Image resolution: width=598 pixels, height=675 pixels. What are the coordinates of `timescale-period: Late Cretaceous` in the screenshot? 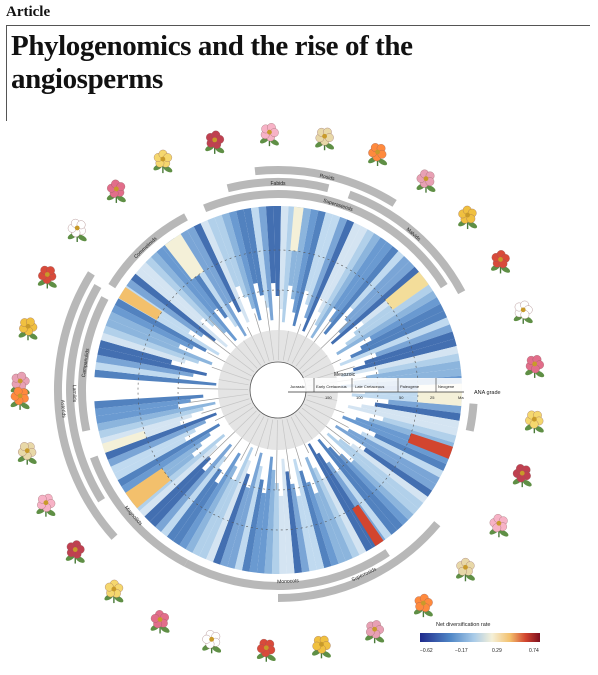 It's located at (369, 386).